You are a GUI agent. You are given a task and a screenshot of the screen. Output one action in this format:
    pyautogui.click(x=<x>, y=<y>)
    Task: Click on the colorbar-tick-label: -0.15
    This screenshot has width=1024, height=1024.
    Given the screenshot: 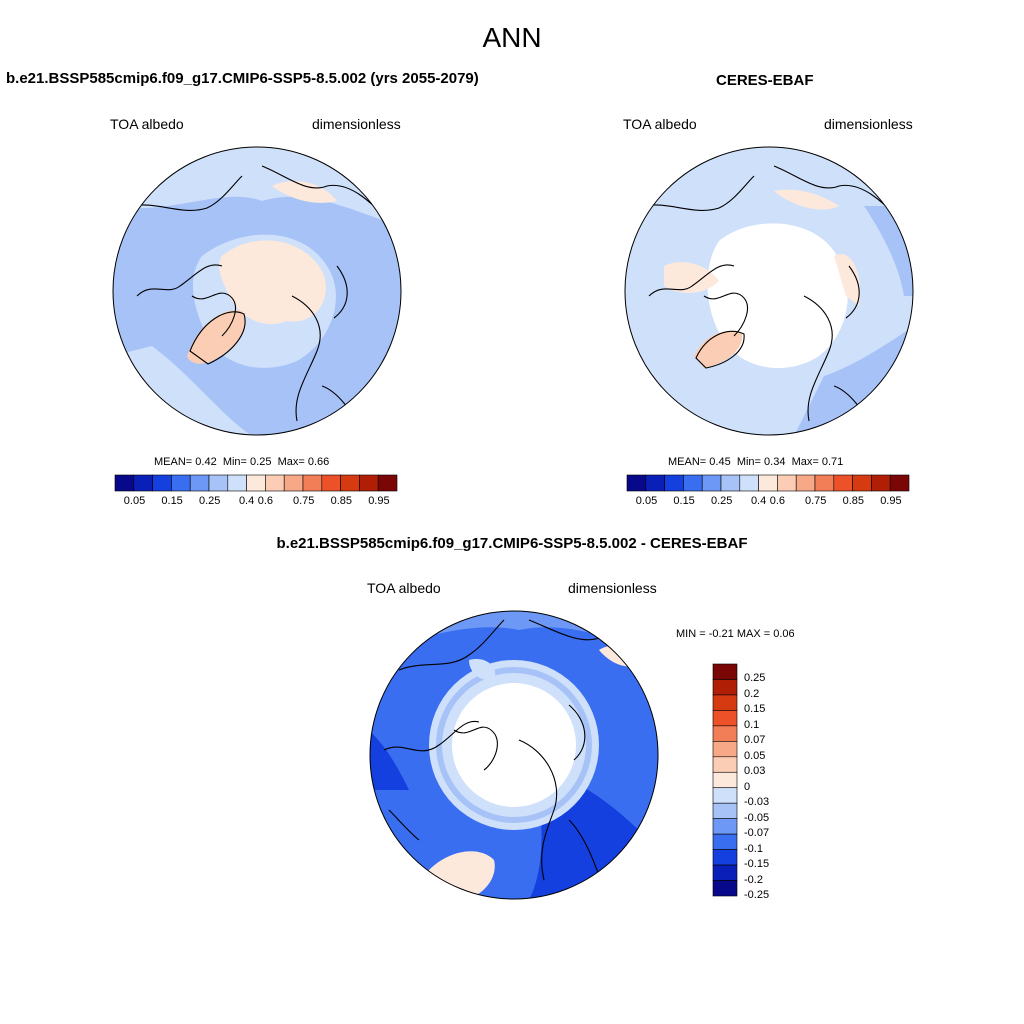 What is the action you would take?
    pyautogui.click(x=757, y=864)
    